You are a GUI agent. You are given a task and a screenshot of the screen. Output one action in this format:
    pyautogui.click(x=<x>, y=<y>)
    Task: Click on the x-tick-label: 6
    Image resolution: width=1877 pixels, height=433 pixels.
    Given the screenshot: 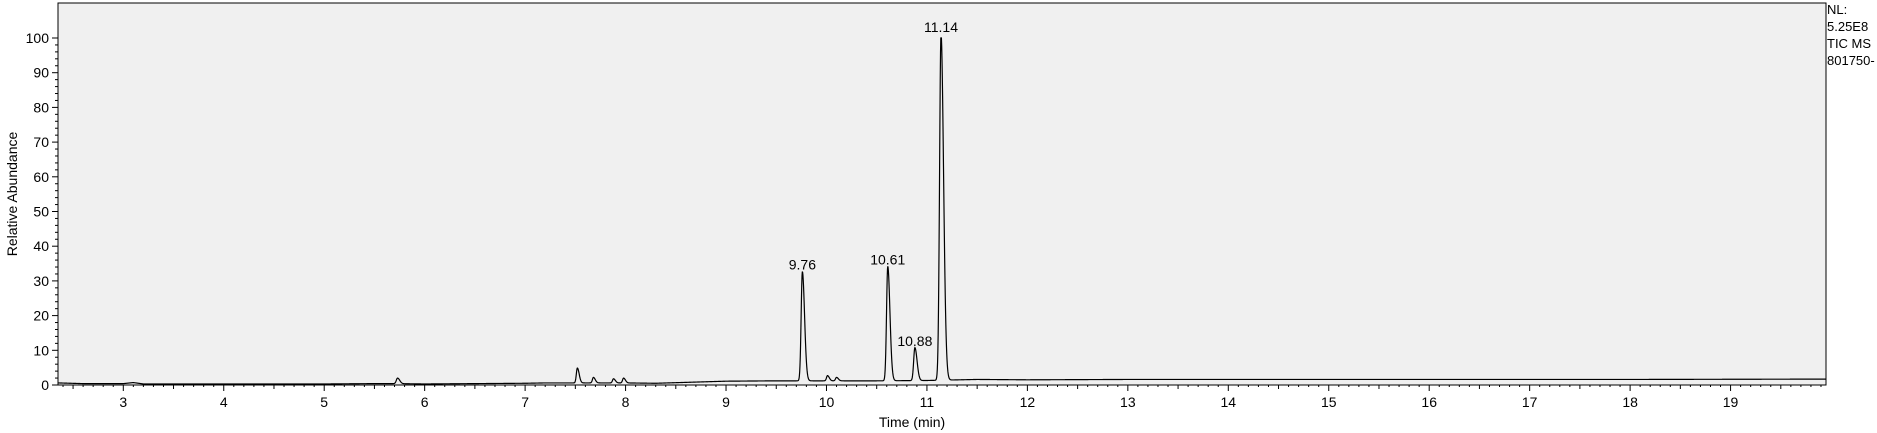 What is the action you would take?
    pyautogui.click(x=425, y=402)
    